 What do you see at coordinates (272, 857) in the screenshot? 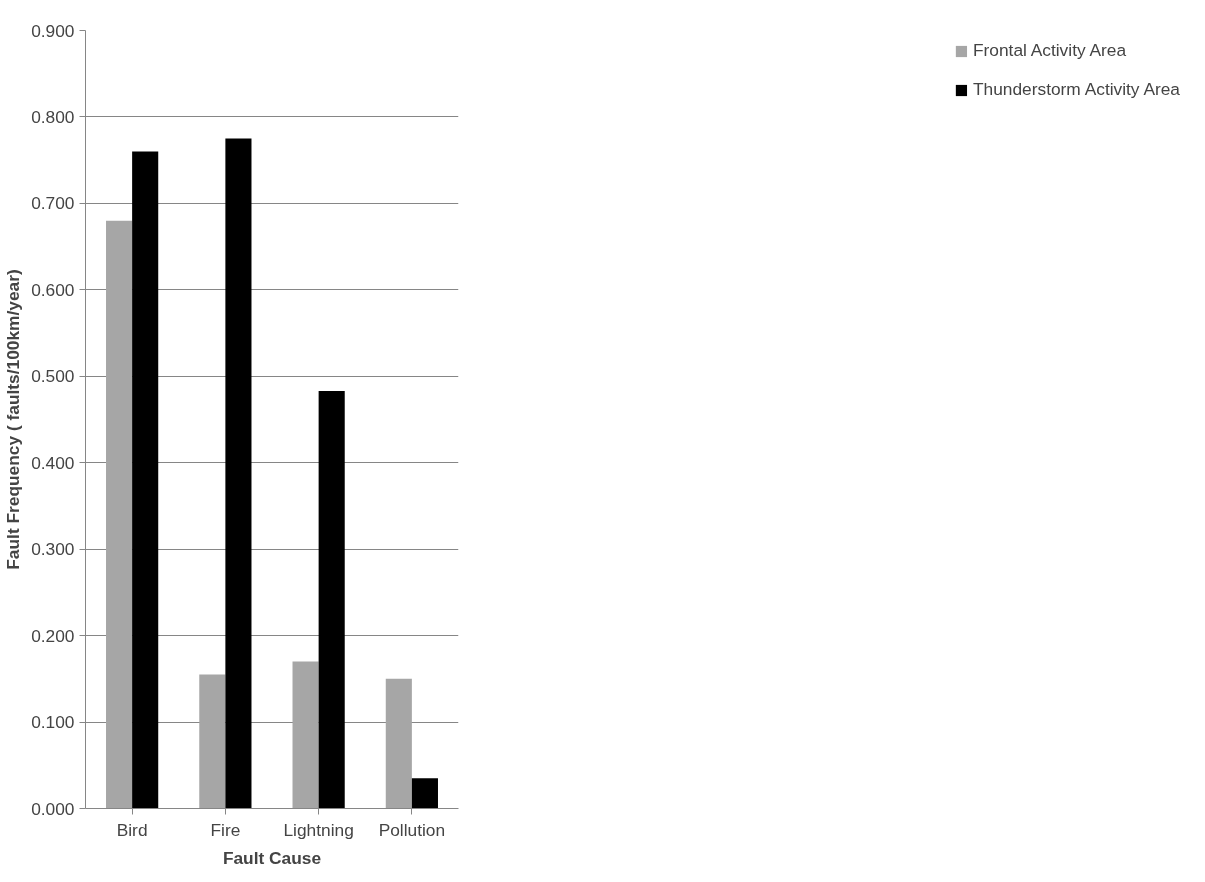
I see `x-axis-title: Fault Cause` at bounding box center [272, 857].